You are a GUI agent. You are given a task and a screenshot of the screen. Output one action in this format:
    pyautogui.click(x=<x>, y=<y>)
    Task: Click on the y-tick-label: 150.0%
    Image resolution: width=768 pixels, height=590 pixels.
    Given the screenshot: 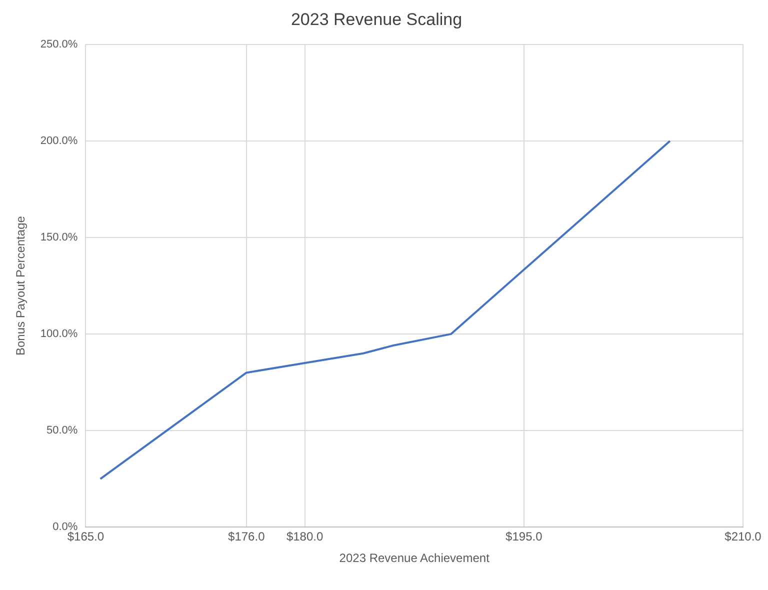 What is the action you would take?
    pyautogui.click(x=59, y=238)
    